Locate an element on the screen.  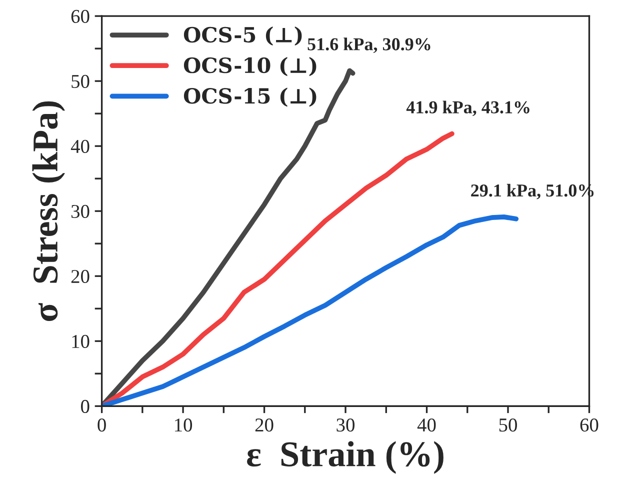
y-tick-label: 20 is located at coordinates (80, 277).